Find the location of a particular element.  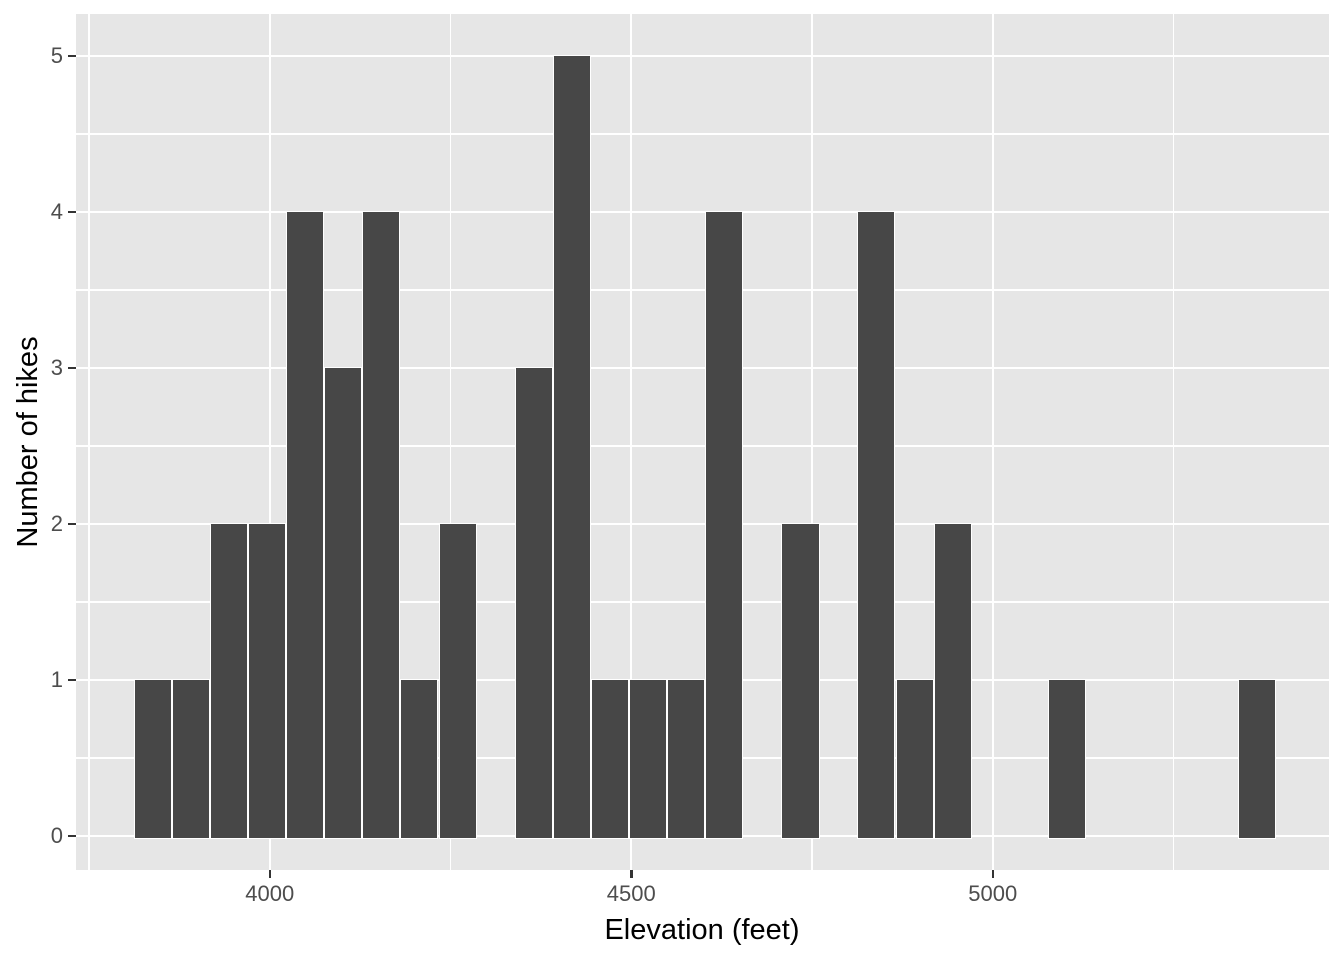

x-axis-title: Elevation (feet) is located at coordinates (702, 930).